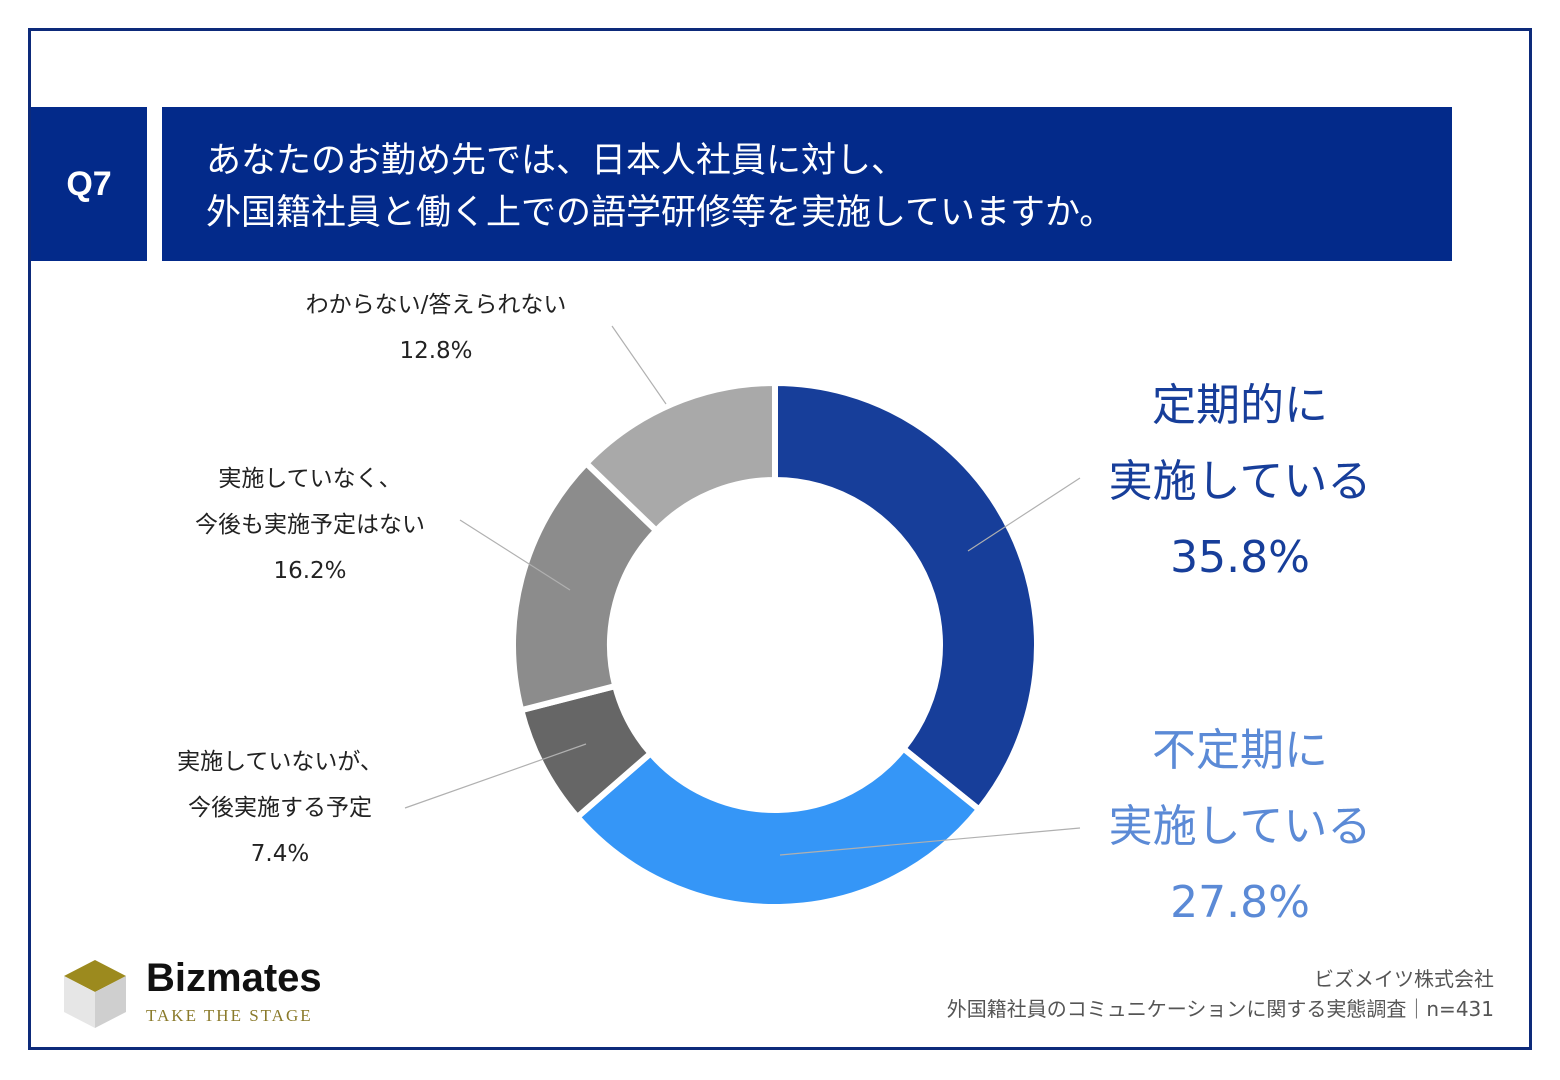  Describe the element at coordinates (680, 457) in the screenshot. I see `slice-unknown` at that location.